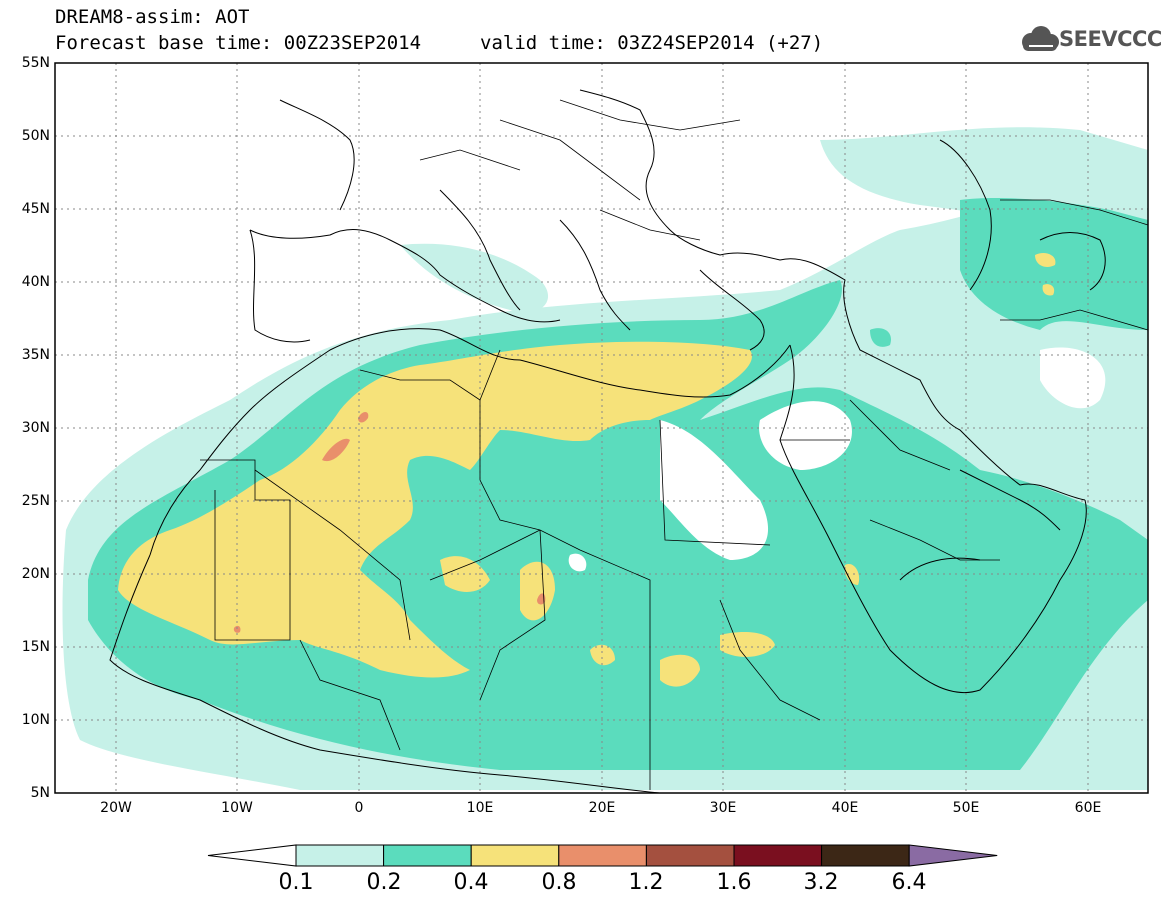  What do you see at coordinates (723, 808) in the screenshot?
I see `lon-label: 30E` at bounding box center [723, 808].